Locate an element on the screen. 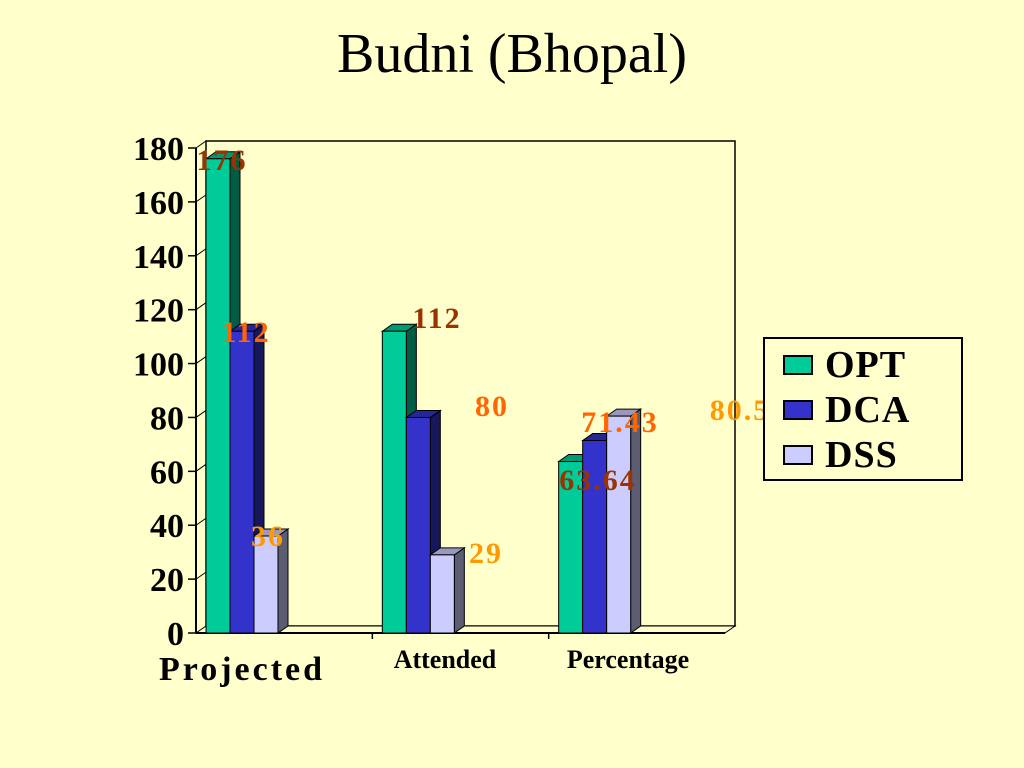 This screenshot has height=768, width=1024. legend-label: DCA is located at coordinates (868, 410).